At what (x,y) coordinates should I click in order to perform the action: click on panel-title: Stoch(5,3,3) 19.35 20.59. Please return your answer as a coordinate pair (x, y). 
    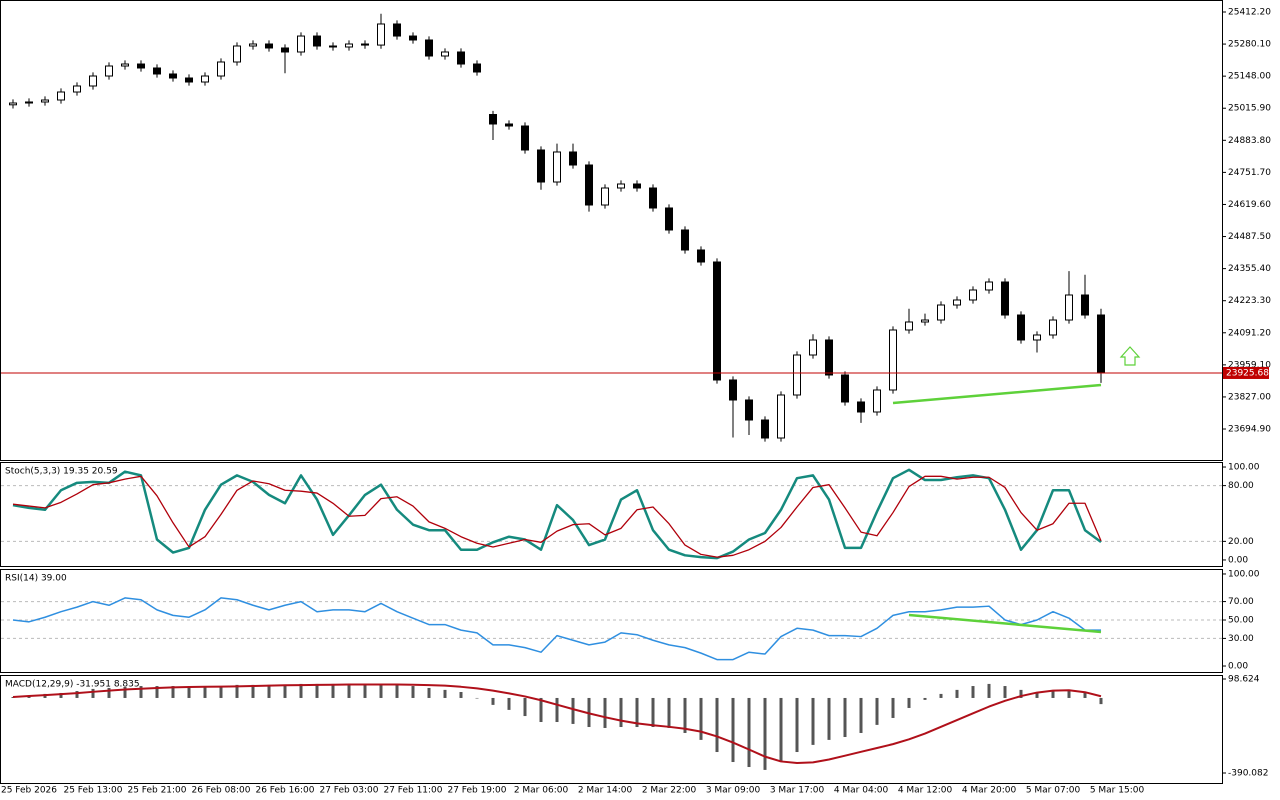
    Looking at the image, I should click on (61, 472).